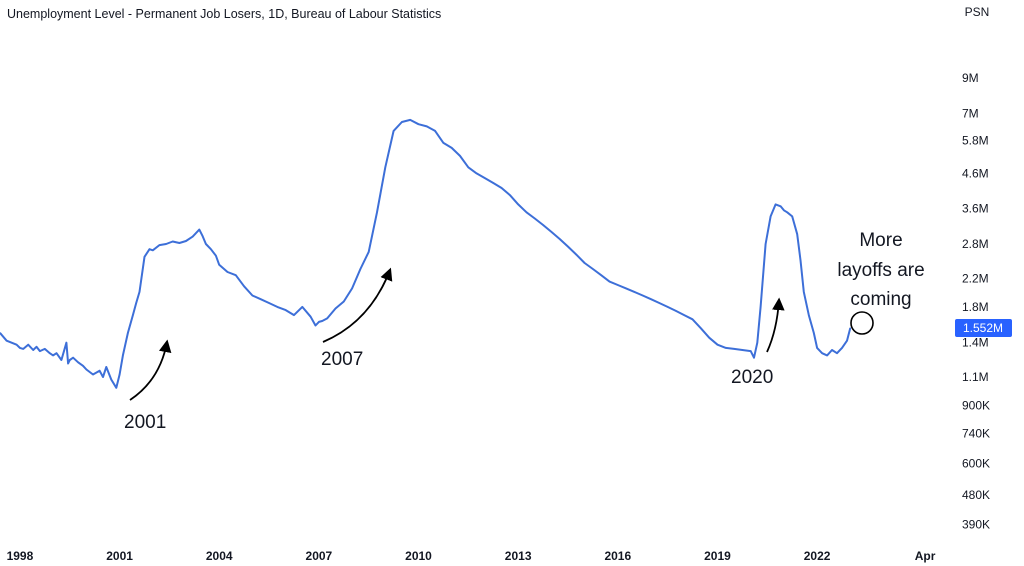  I want to click on x-tick-label: 2013, so click(518, 556).